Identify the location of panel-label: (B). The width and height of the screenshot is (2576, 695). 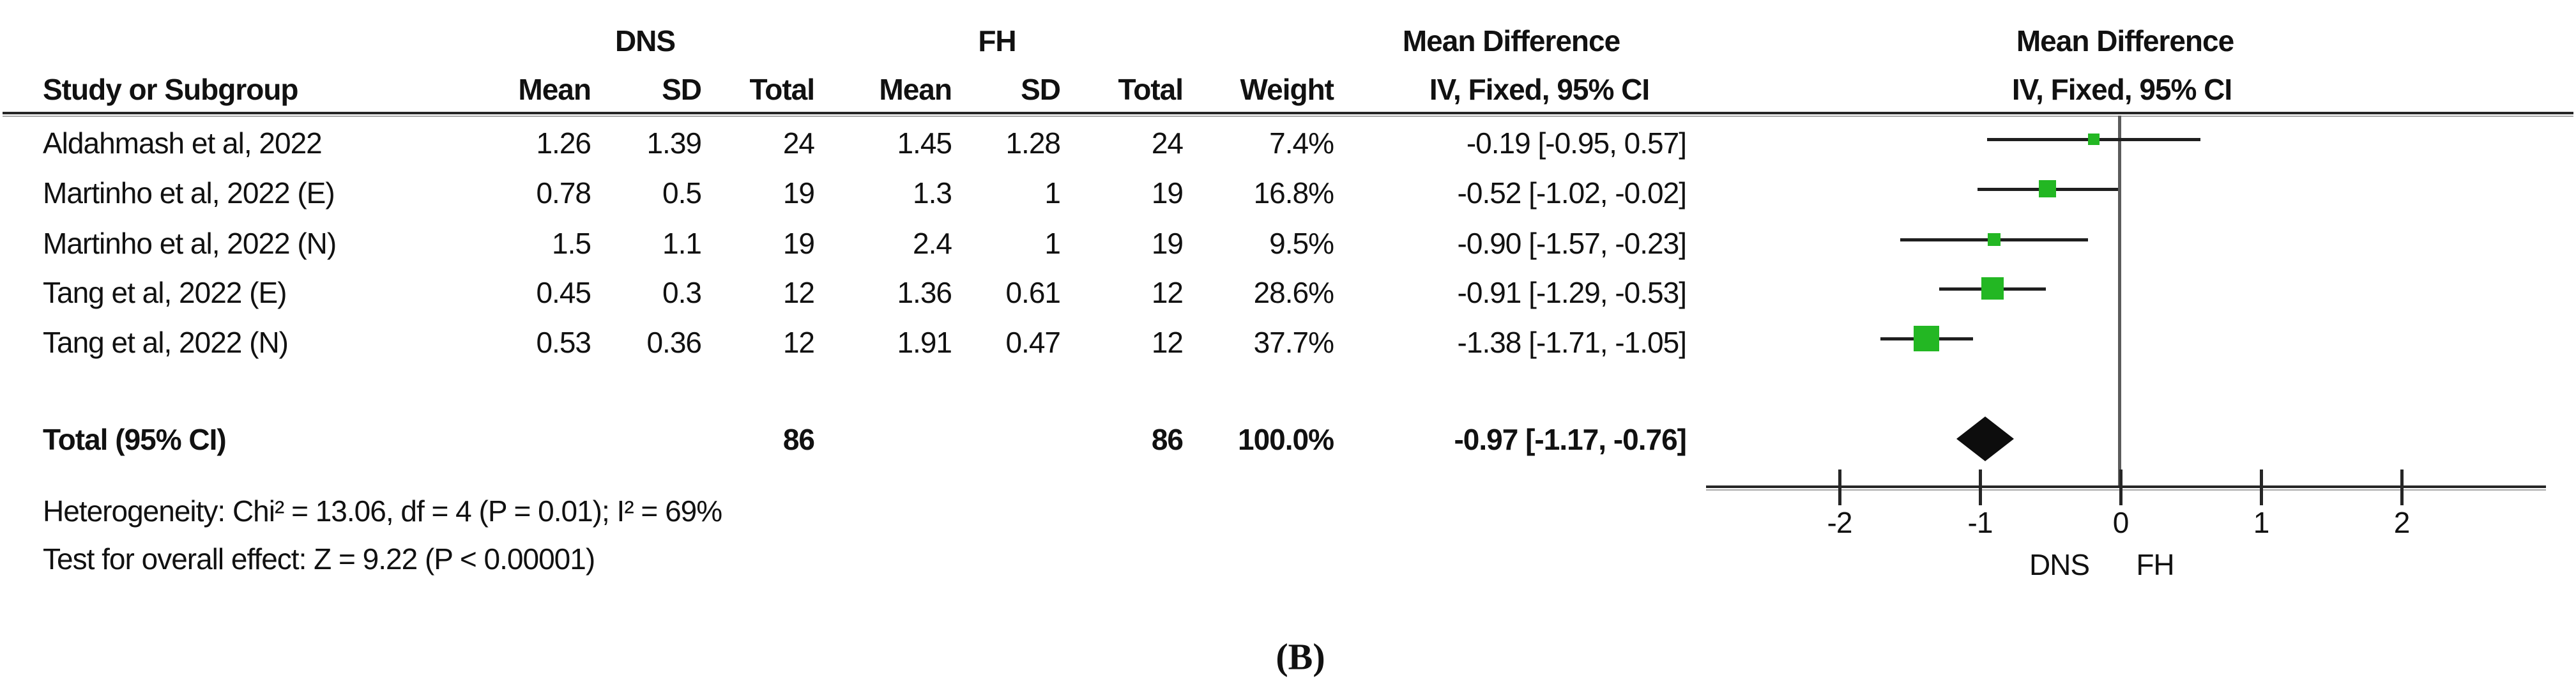
(1300, 657).